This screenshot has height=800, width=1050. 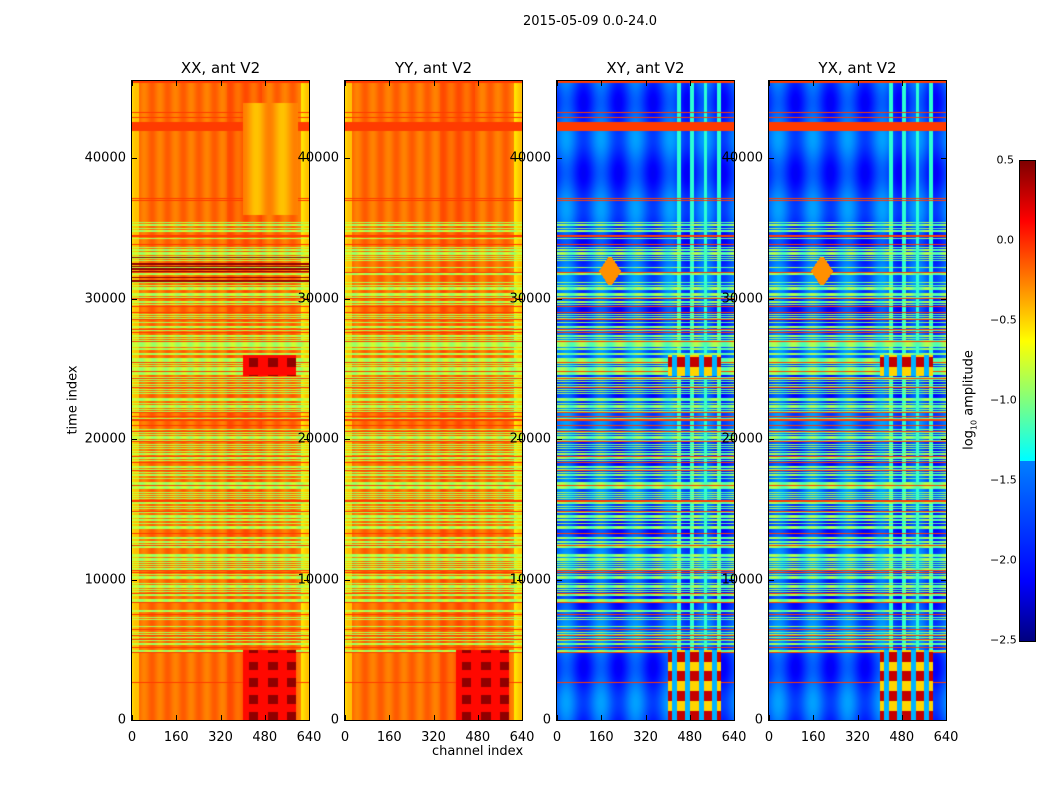 What do you see at coordinates (1003, 560) in the screenshot?
I see `colorbar-tick-label: −2.0` at bounding box center [1003, 560].